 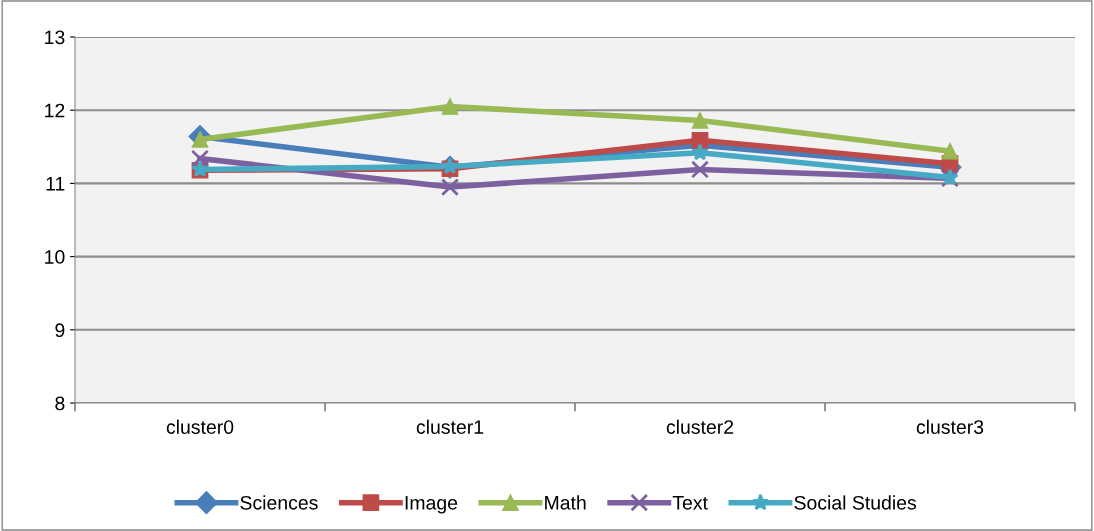 What do you see at coordinates (700, 426) in the screenshot?
I see `x-tick-label: cluster2` at bounding box center [700, 426].